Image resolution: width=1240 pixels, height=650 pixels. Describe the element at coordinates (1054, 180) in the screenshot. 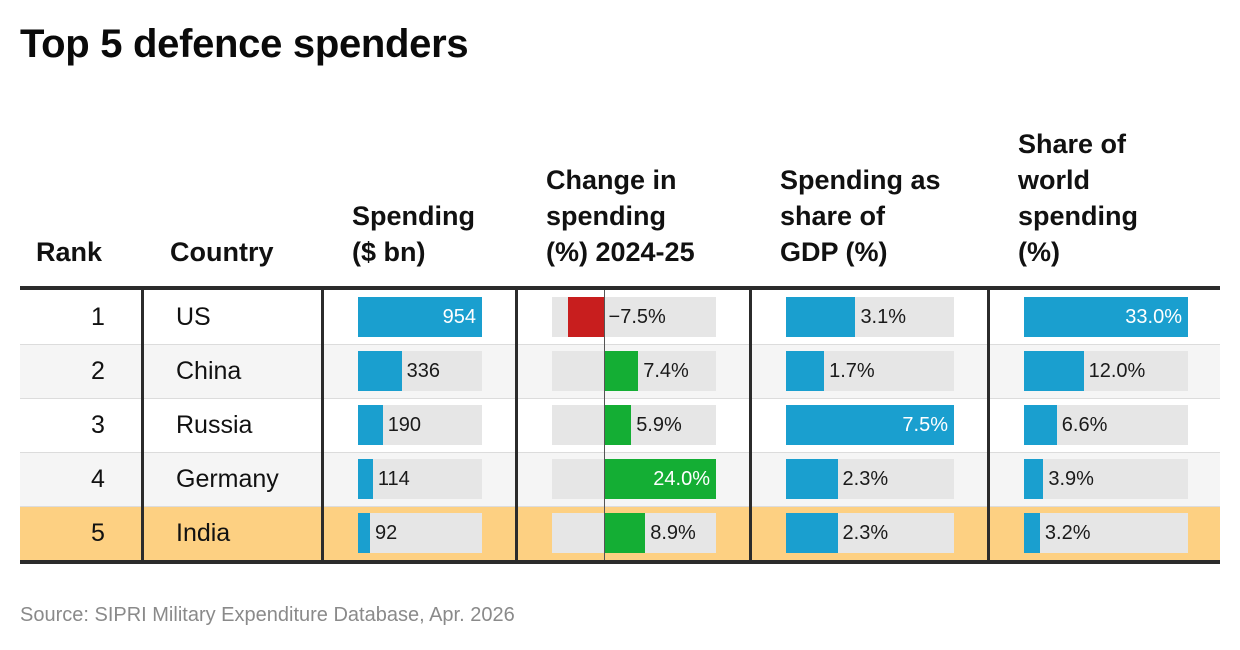

I see `header-world-line: world` at that location.